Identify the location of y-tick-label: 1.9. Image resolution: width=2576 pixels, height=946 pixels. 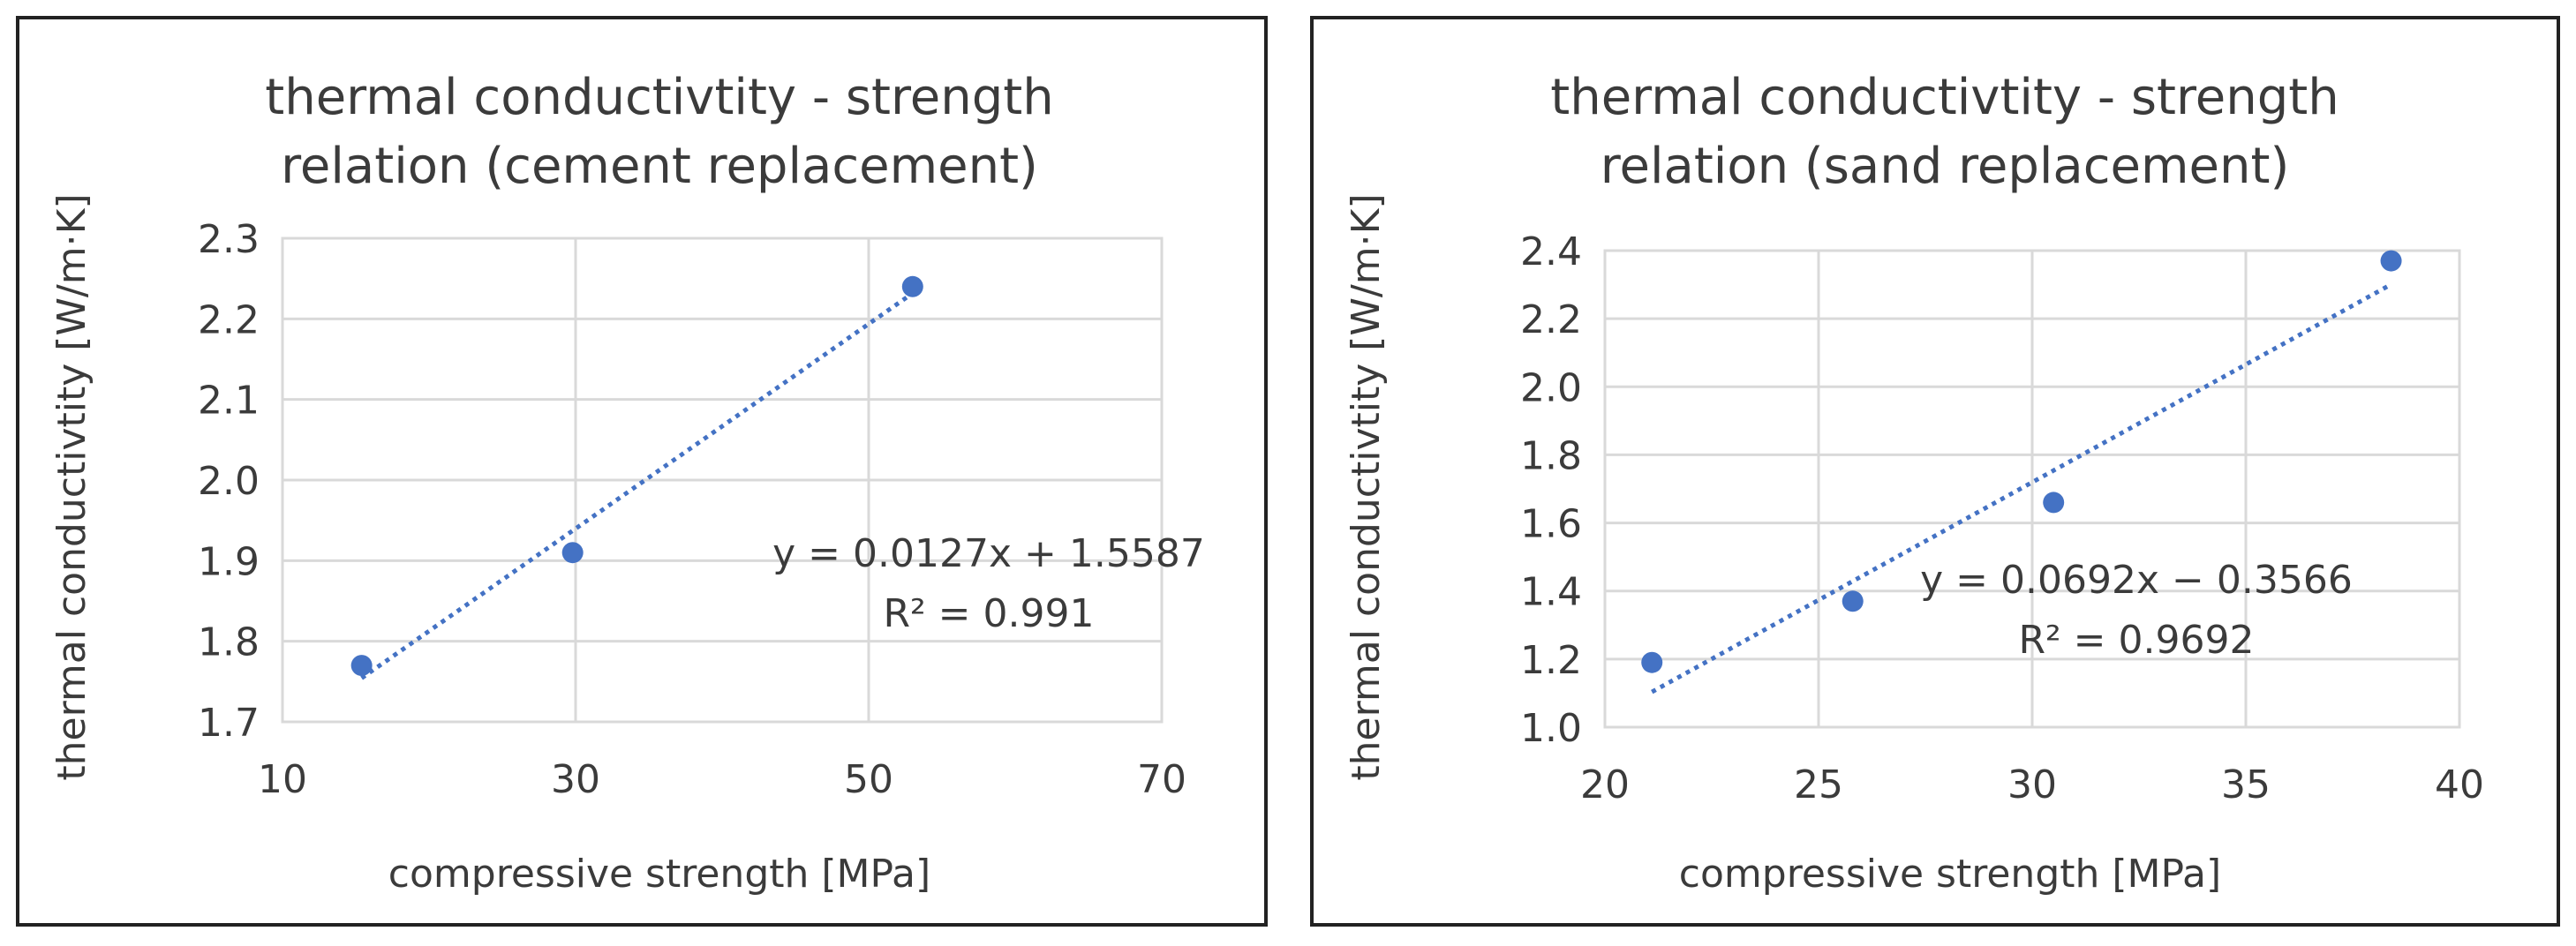
(229, 561).